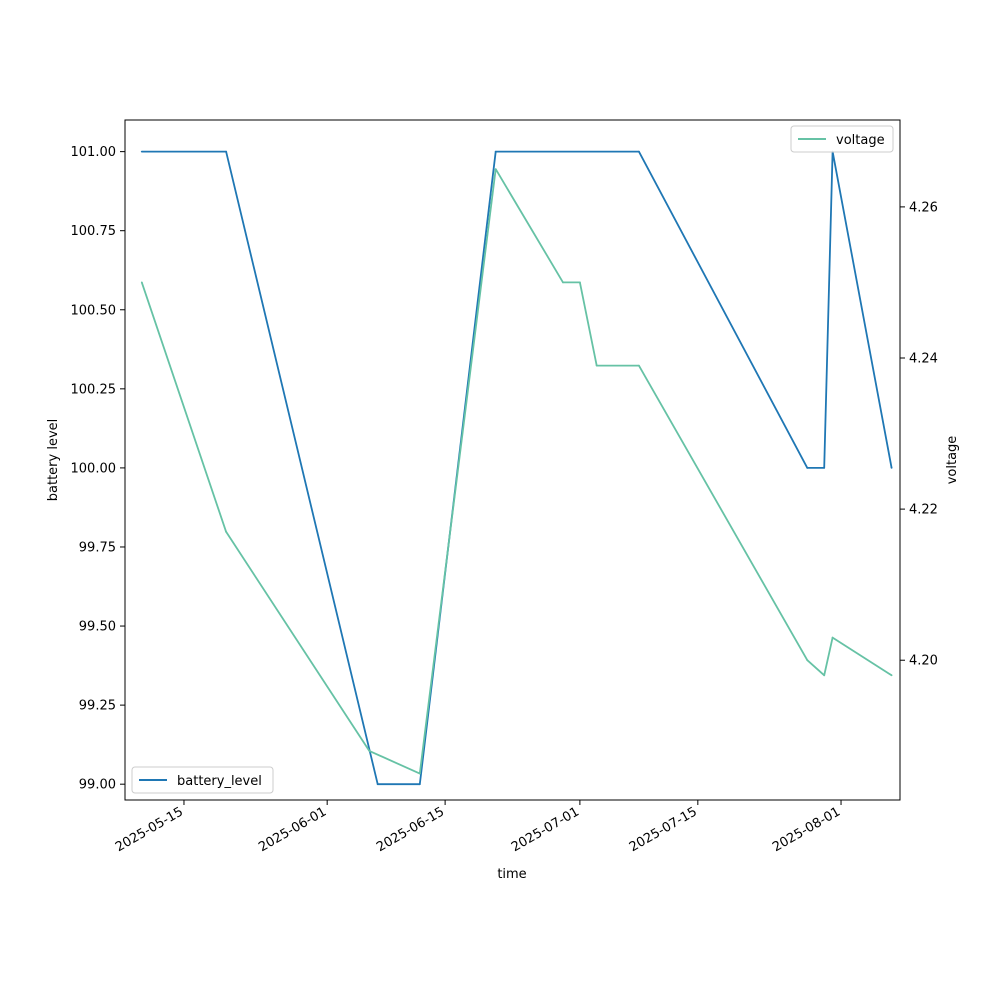  What do you see at coordinates (952, 460) in the screenshot?
I see `y-axis-right-title: voltage` at bounding box center [952, 460].